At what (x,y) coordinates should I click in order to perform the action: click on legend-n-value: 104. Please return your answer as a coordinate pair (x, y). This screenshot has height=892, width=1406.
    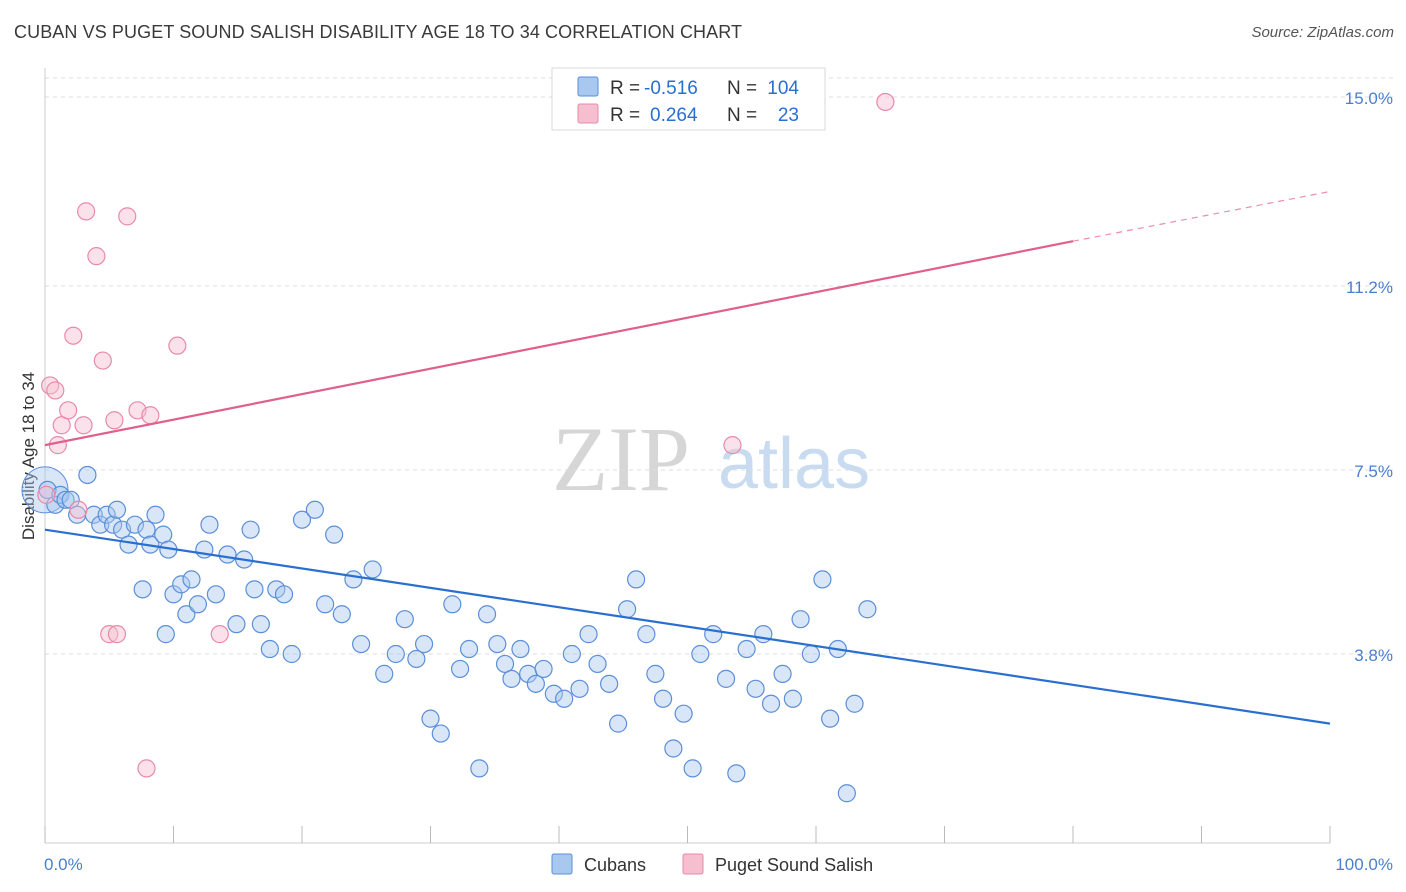
    Looking at the image, I should click on (783, 88).